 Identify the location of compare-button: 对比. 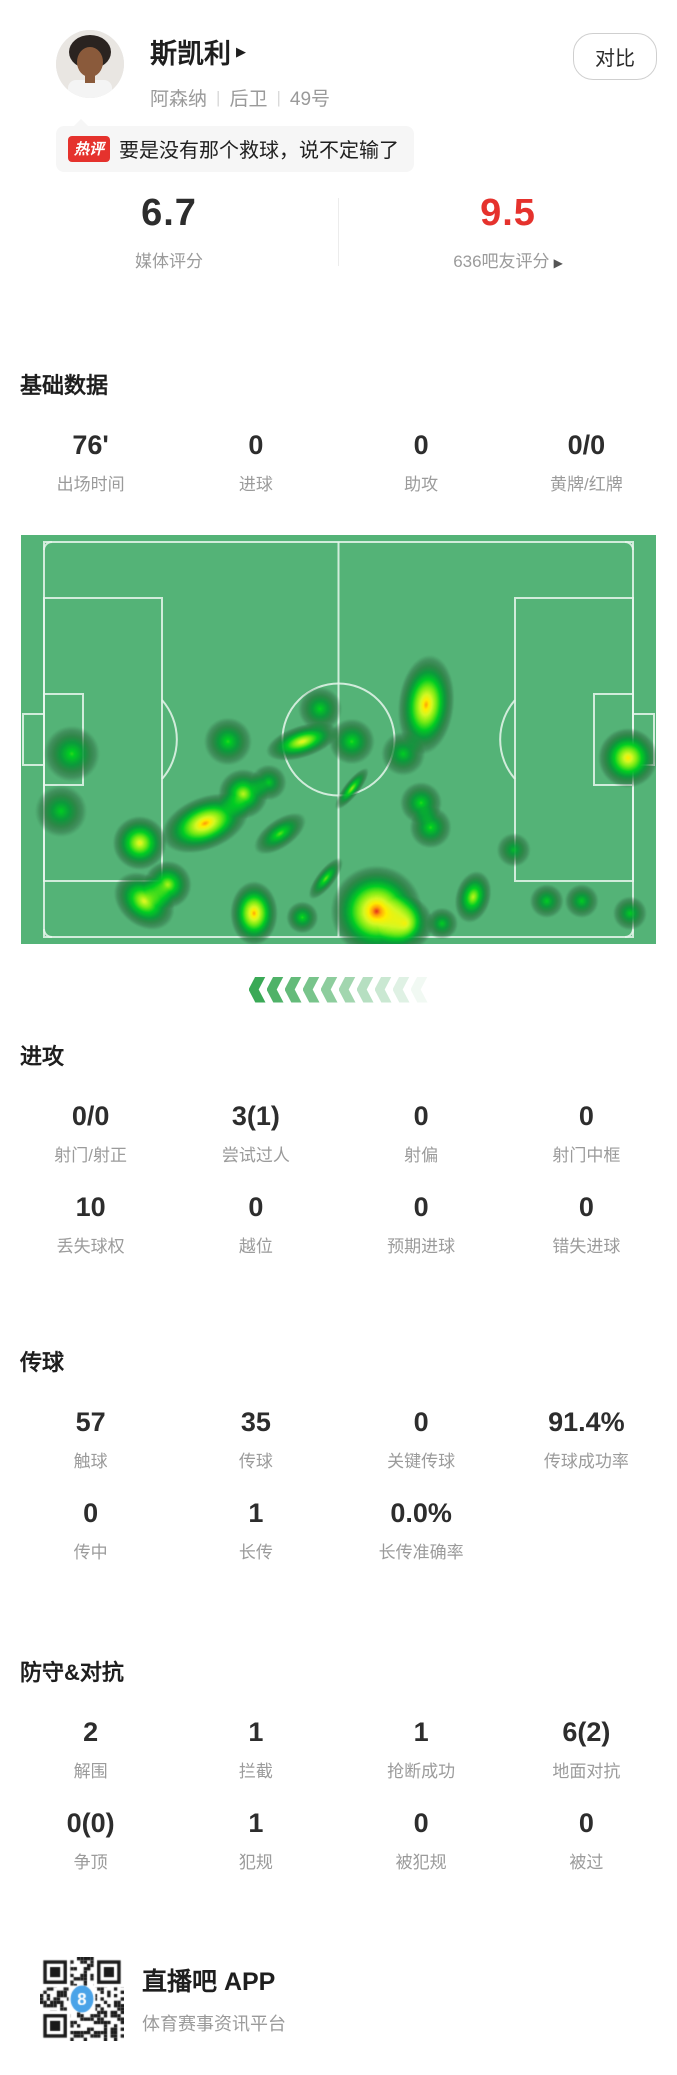
(615, 56).